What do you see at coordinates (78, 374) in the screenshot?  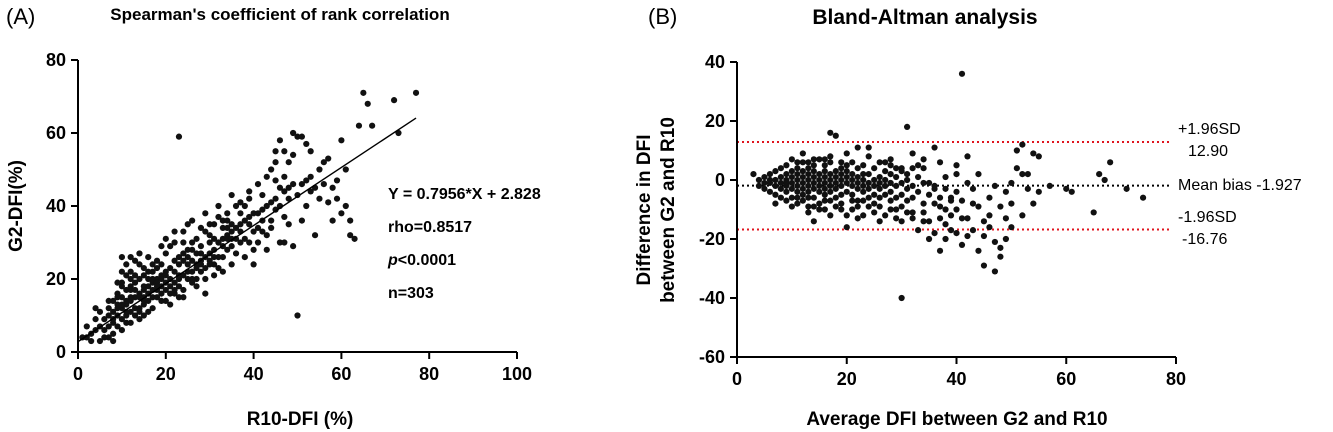 I see `panel-a-x-tick-label: 0` at bounding box center [78, 374].